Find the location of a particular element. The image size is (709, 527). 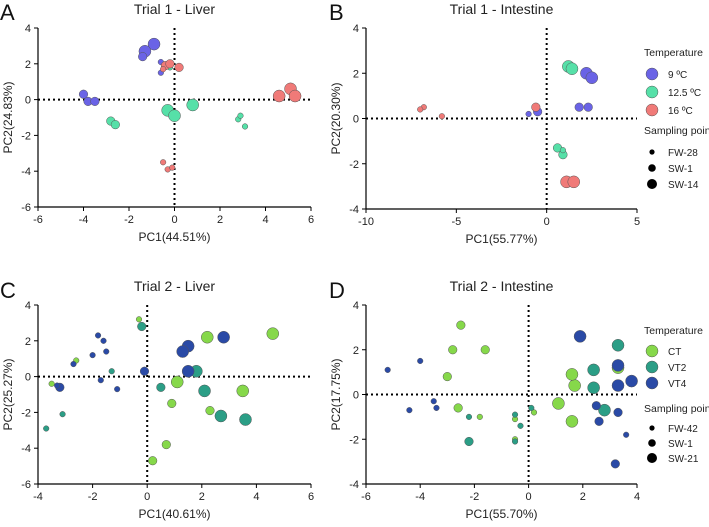

legend-swatch-9c is located at coordinates (652, 74).